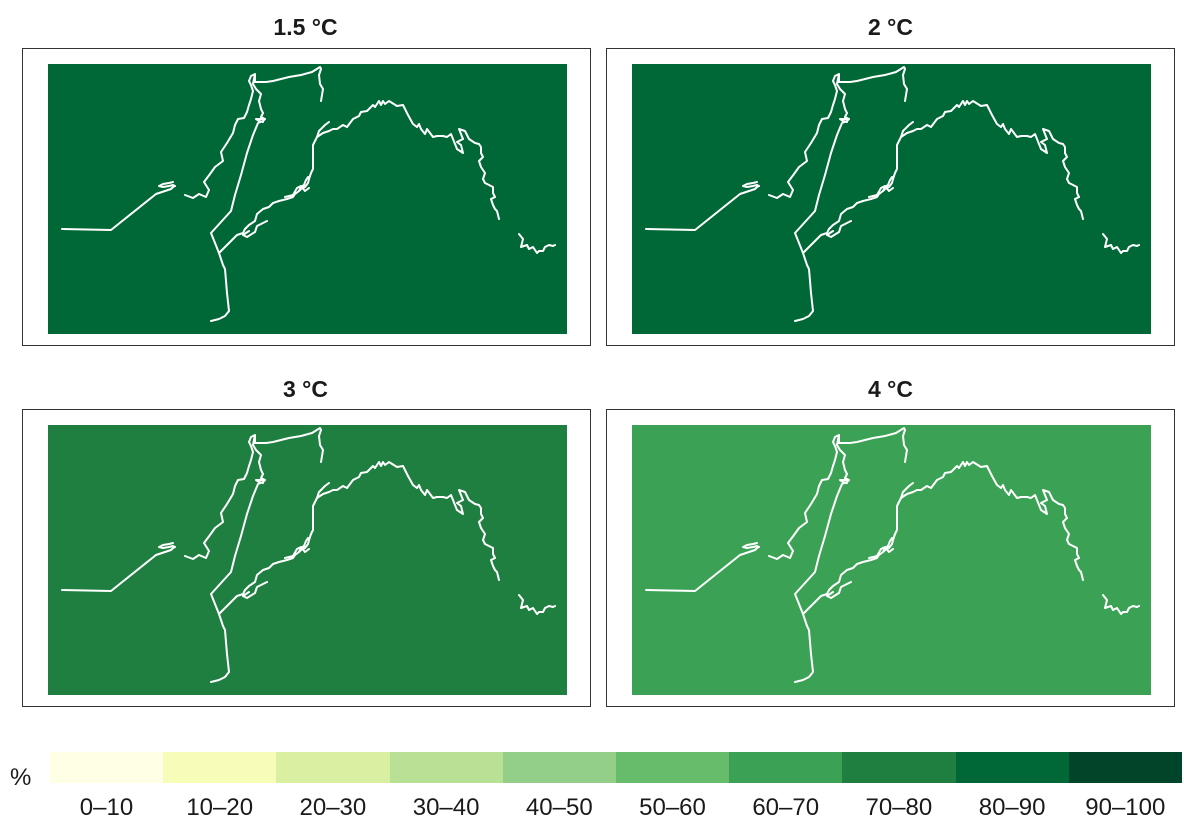 The width and height of the screenshot is (1184, 823). I want to click on legend-label: 10–20, so click(220, 807).